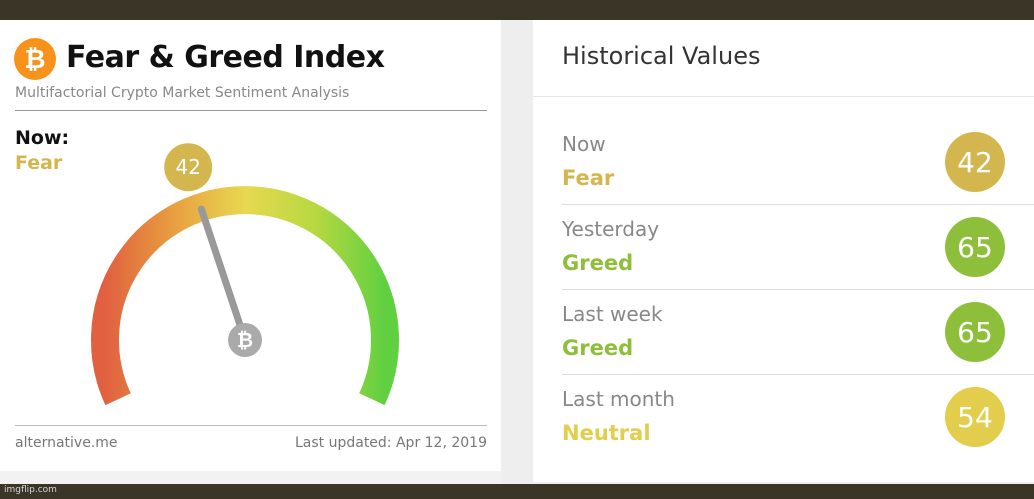  I want to click on historical-title: Historical Values, so click(661, 56).